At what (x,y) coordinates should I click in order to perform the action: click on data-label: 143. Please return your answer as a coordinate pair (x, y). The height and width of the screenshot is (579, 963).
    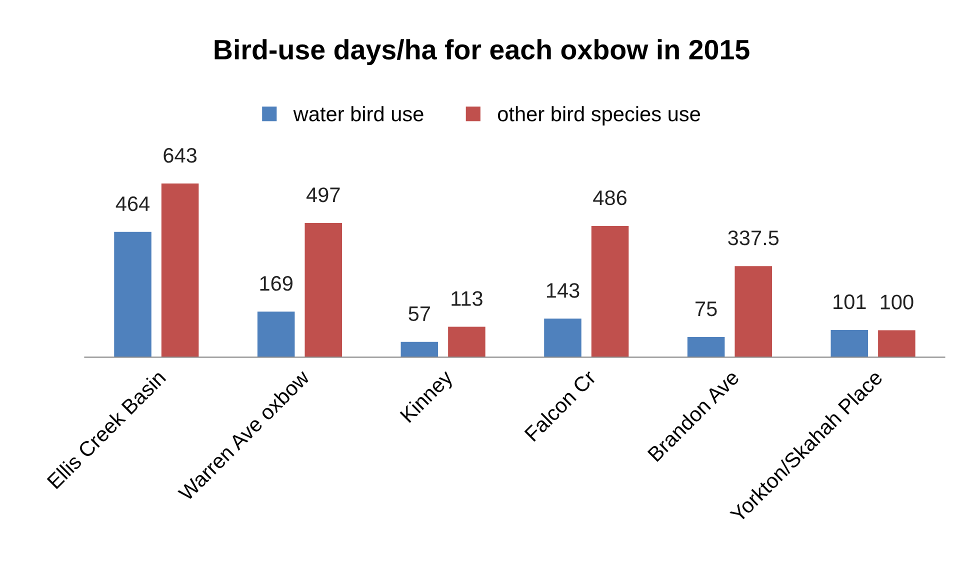
    Looking at the image, I should click on (563, 290).